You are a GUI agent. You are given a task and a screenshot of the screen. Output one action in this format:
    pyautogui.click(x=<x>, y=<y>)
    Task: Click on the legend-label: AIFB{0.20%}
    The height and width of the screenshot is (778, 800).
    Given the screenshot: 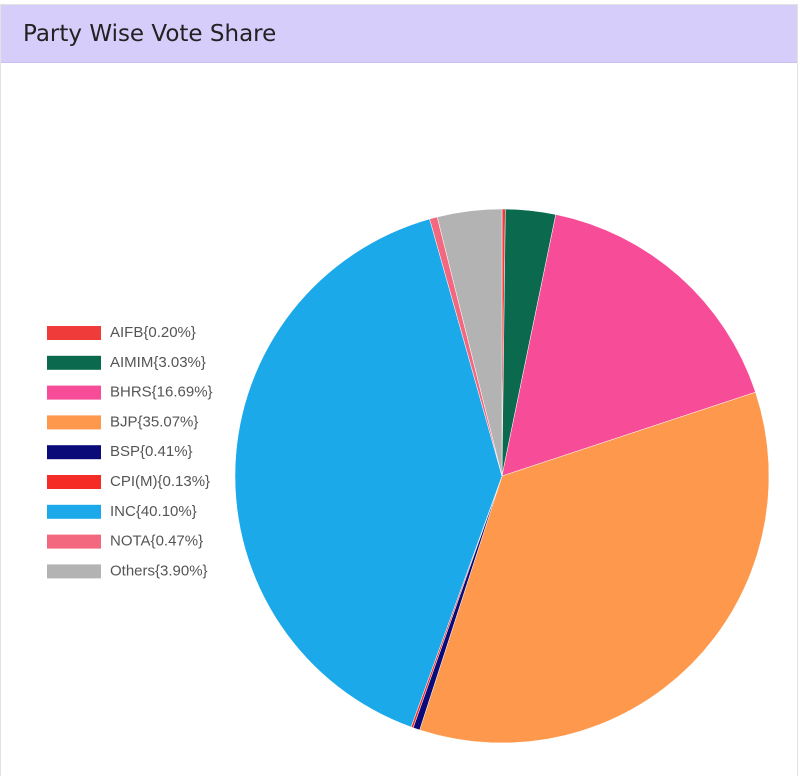 What is the action you would take?
    pyautogui.click(x=153, y=332)
    